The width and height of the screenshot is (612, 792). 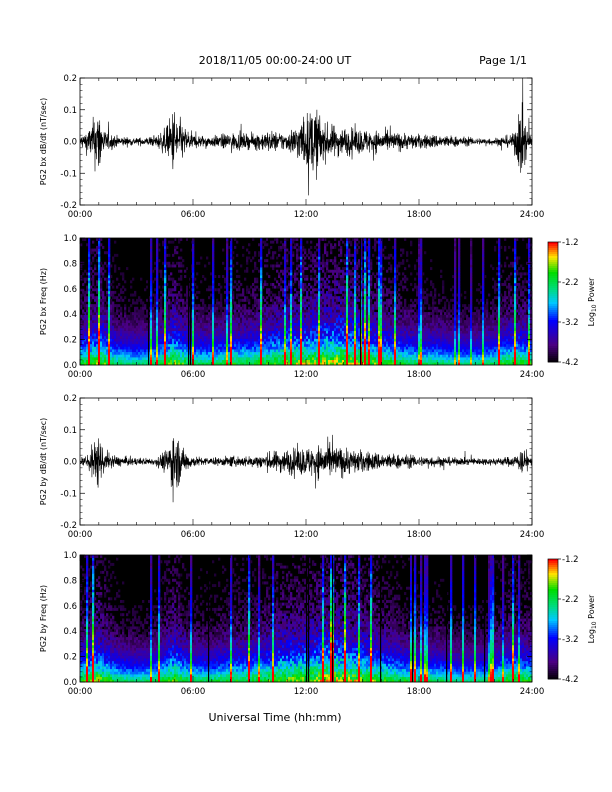 What do you see at coordinates (275, 717) in the screenshot?
I see `x-axis-label: Universal Time (hh:mm)` at bounding box center [275, 717].